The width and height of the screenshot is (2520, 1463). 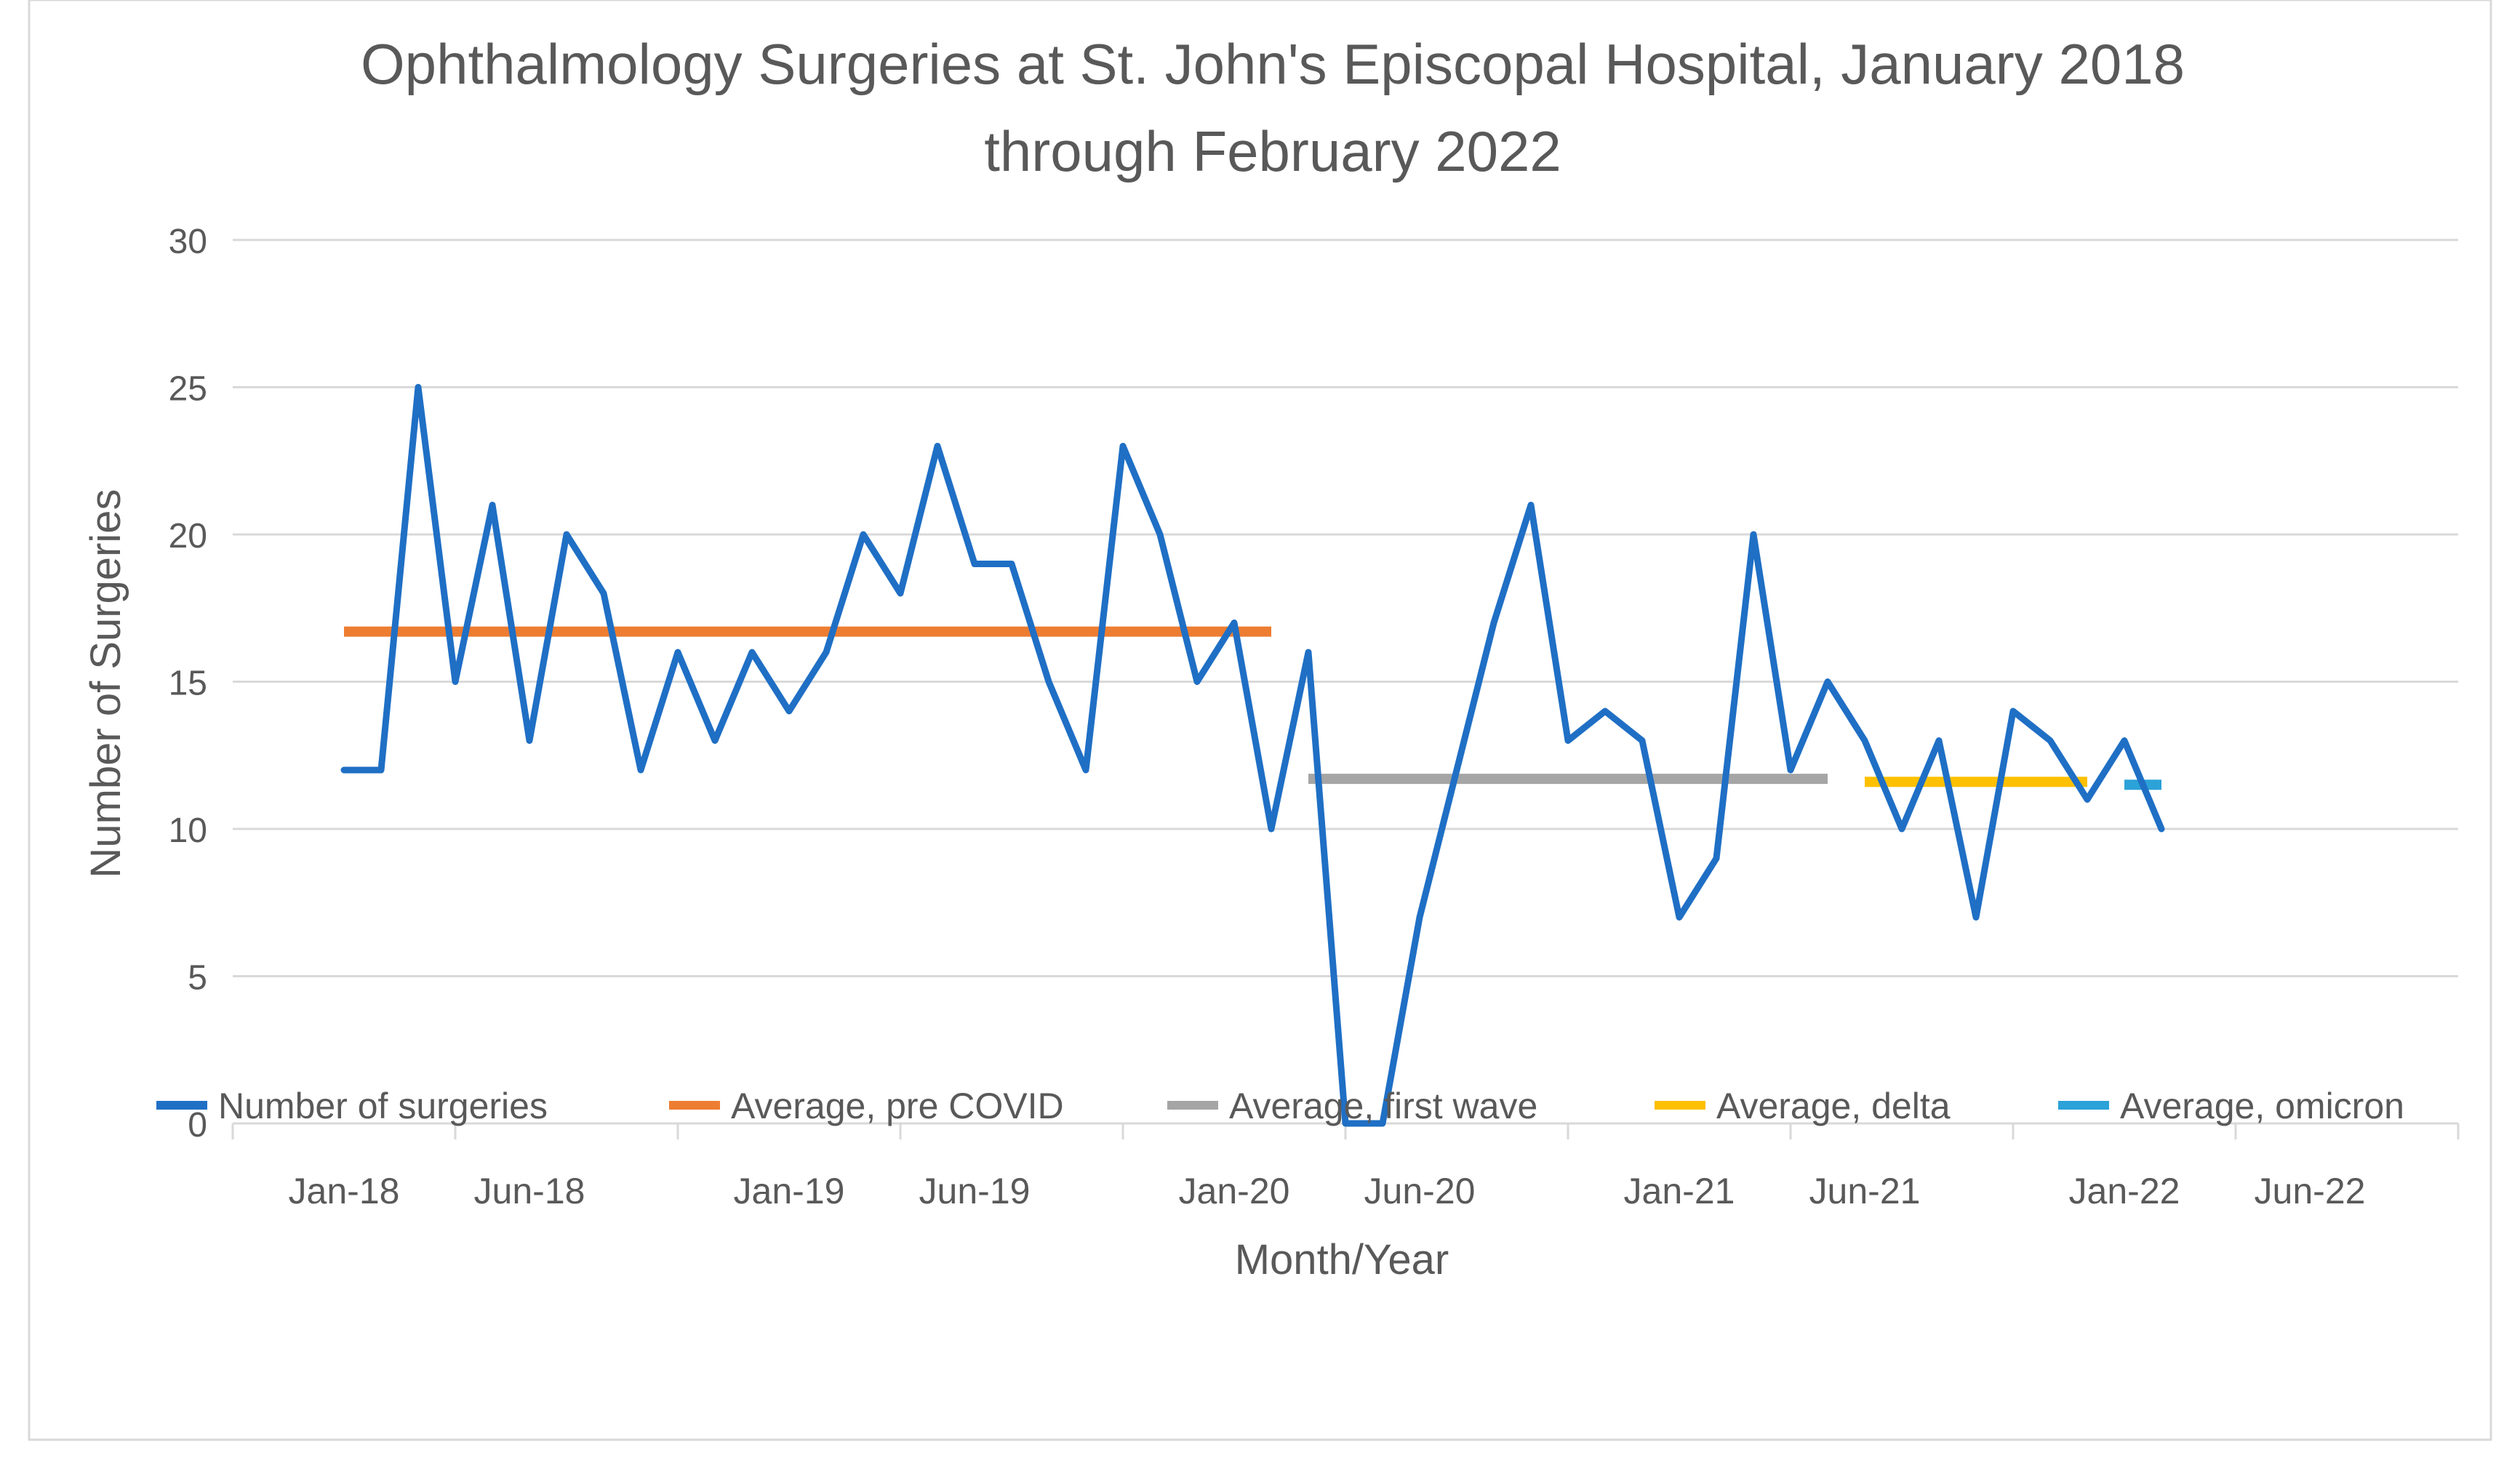 I want to click on x-tick-label-Jan-19: Jan-19, so click(x=789, y=1191).